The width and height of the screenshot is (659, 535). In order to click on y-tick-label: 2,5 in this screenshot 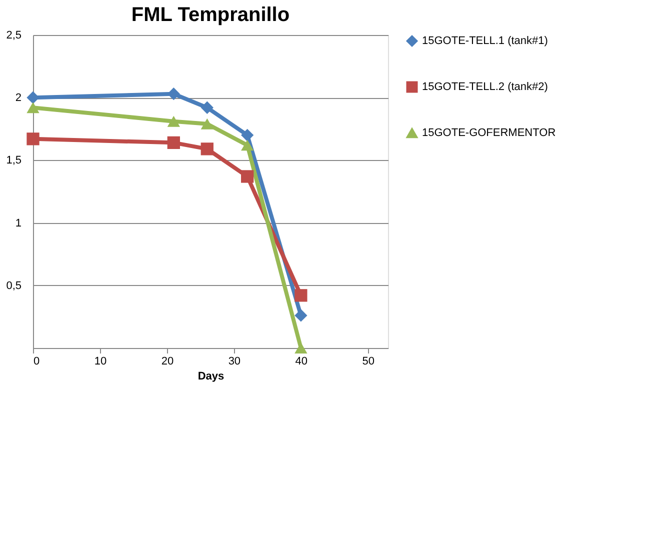, I will do `click(14, 36)`.